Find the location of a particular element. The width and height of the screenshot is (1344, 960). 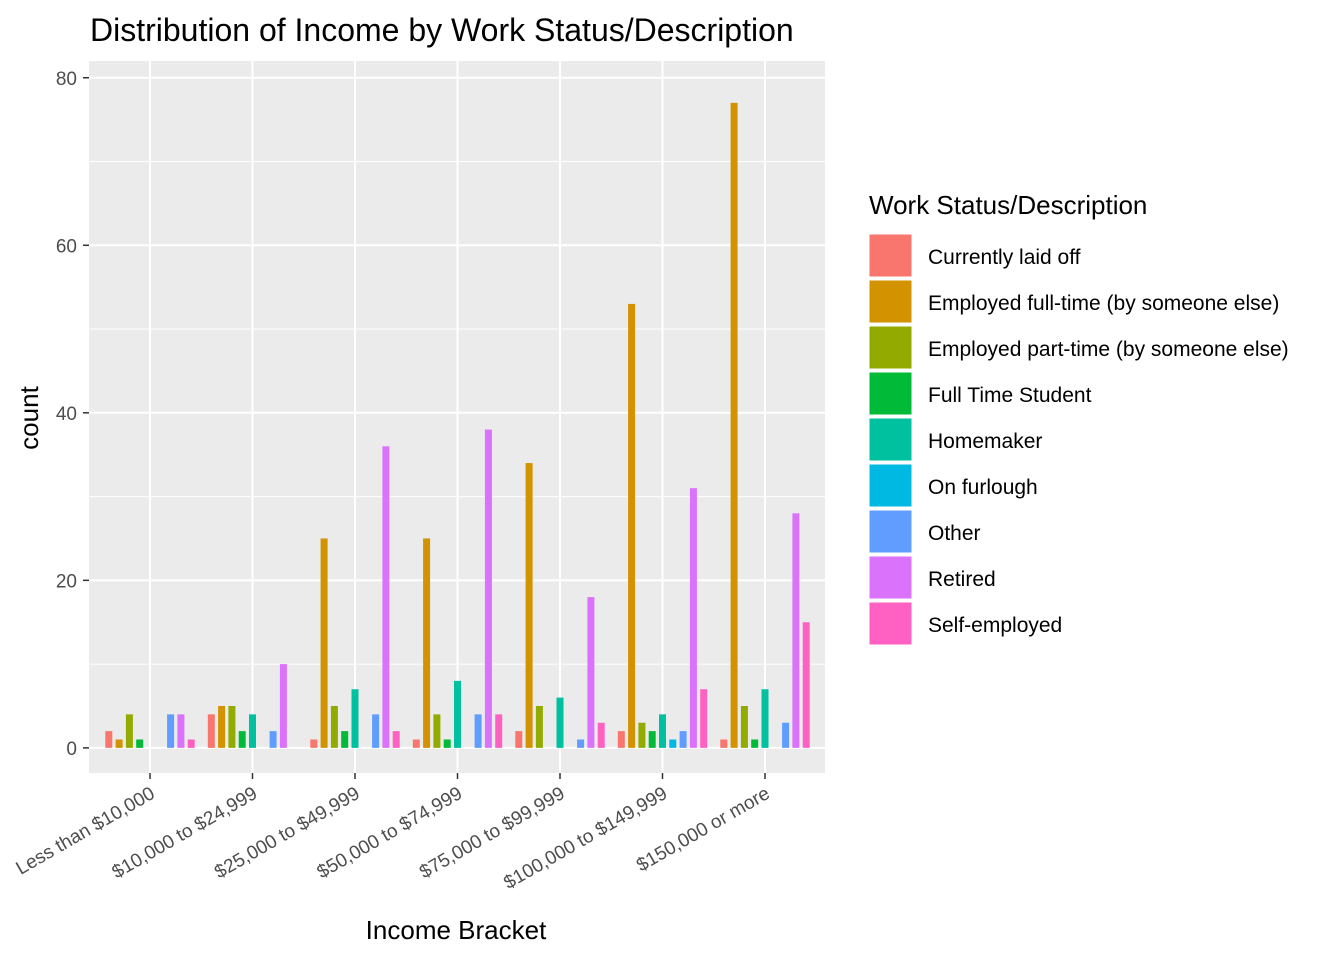

legend-label: Other is located at coordinates (954, 533).